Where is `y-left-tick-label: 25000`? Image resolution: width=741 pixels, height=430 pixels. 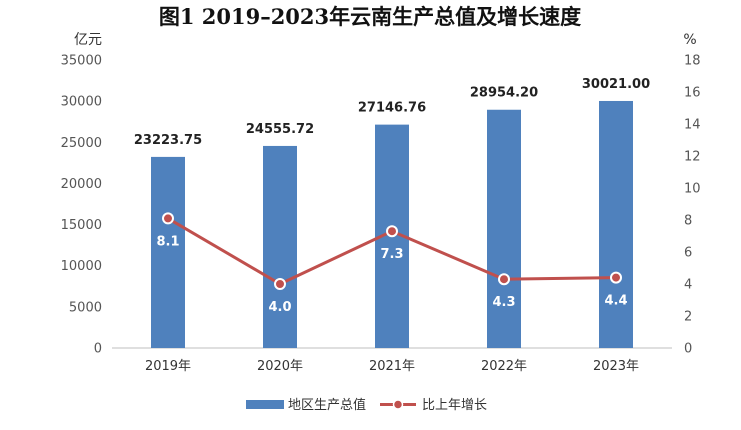
y-left-tick-label: 25000 is located at coordinates (81, 143).